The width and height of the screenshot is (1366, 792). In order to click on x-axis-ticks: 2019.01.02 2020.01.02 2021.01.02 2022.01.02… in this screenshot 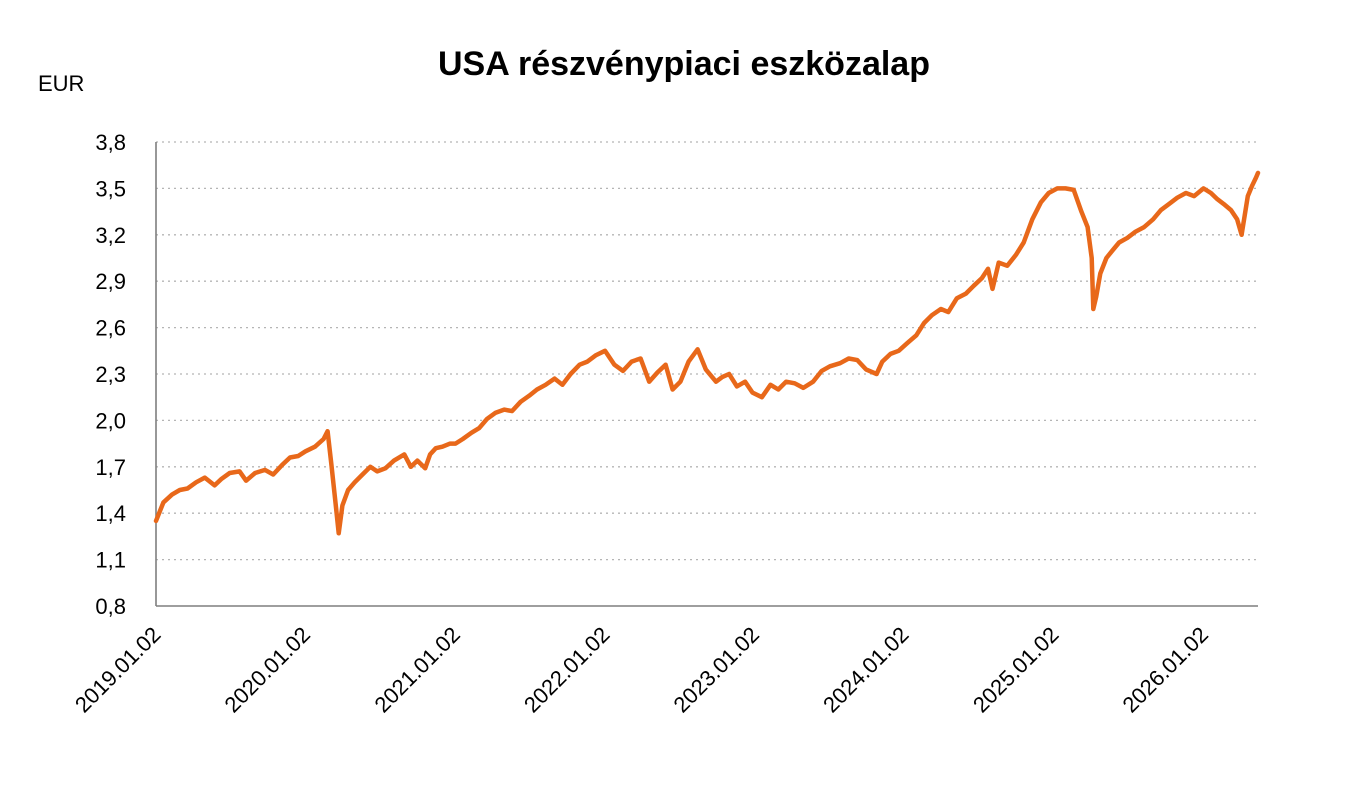, I will do `click(641, 670)`.